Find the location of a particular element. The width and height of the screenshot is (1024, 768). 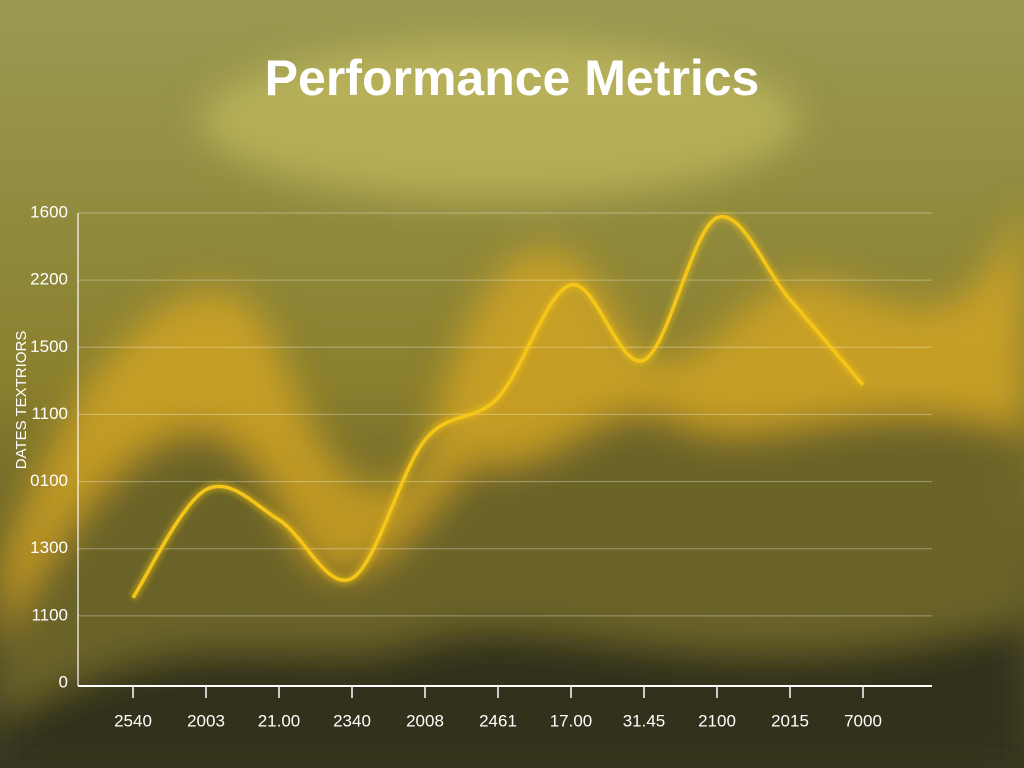

y-tick-label: 1300 is located at coordinates (49, 547).